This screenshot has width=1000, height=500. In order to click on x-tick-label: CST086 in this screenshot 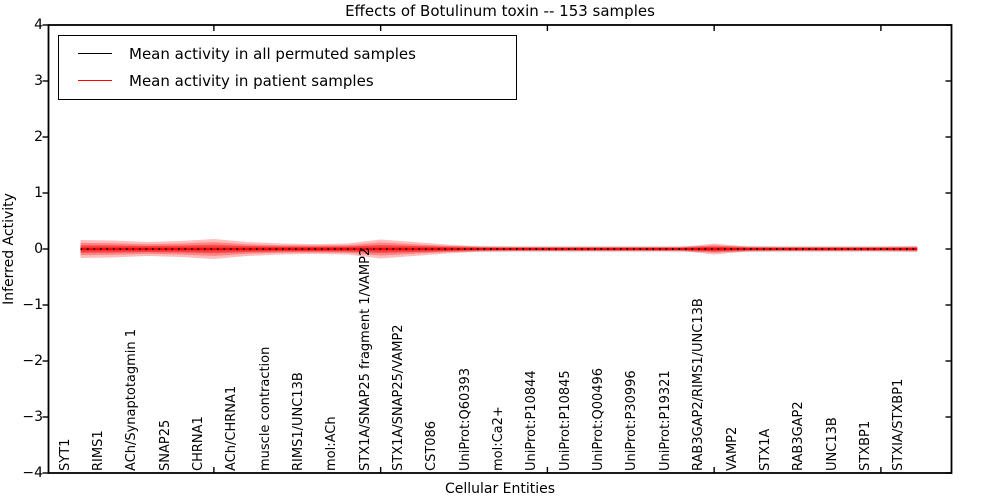, I will do `click(432, 445)`.